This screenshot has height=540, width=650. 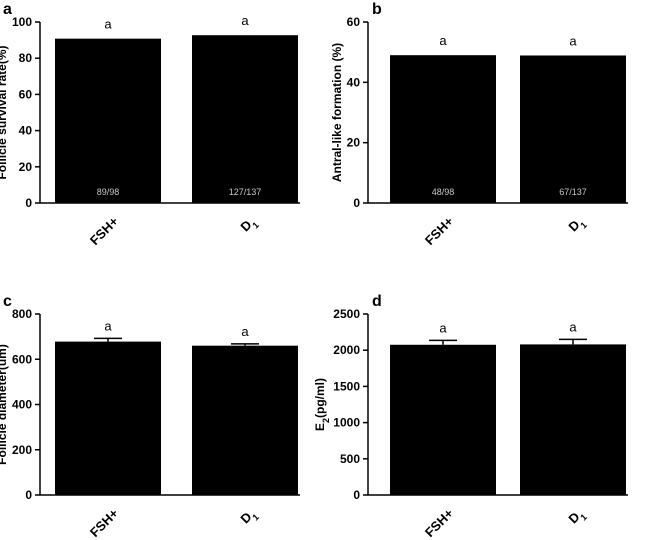 I want to click on y-axis-label-after: (pg/ml), so click(x=320, y=398).